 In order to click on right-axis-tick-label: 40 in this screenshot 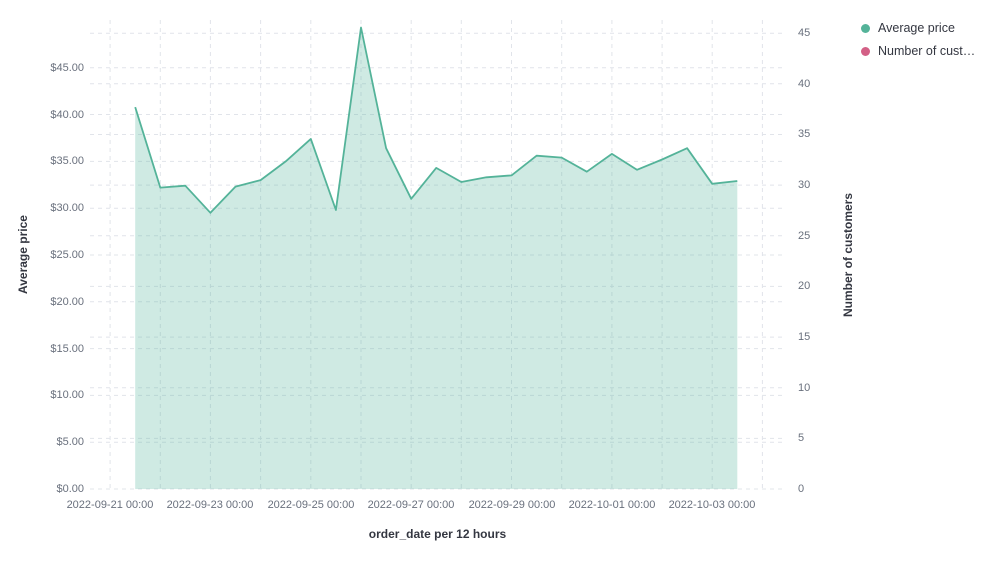, I will do `click(804, 84)`.